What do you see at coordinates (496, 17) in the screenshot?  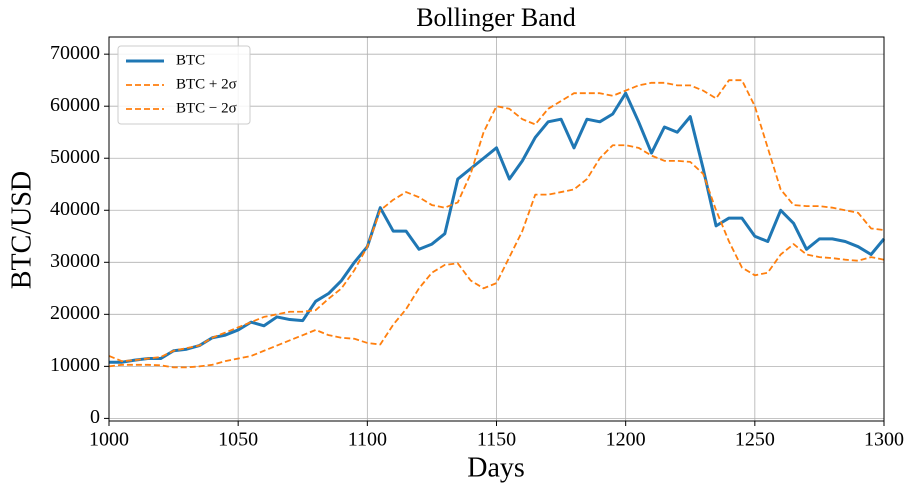 I see `chart-title: Bollinger Band` at bounding box center [496, 17].